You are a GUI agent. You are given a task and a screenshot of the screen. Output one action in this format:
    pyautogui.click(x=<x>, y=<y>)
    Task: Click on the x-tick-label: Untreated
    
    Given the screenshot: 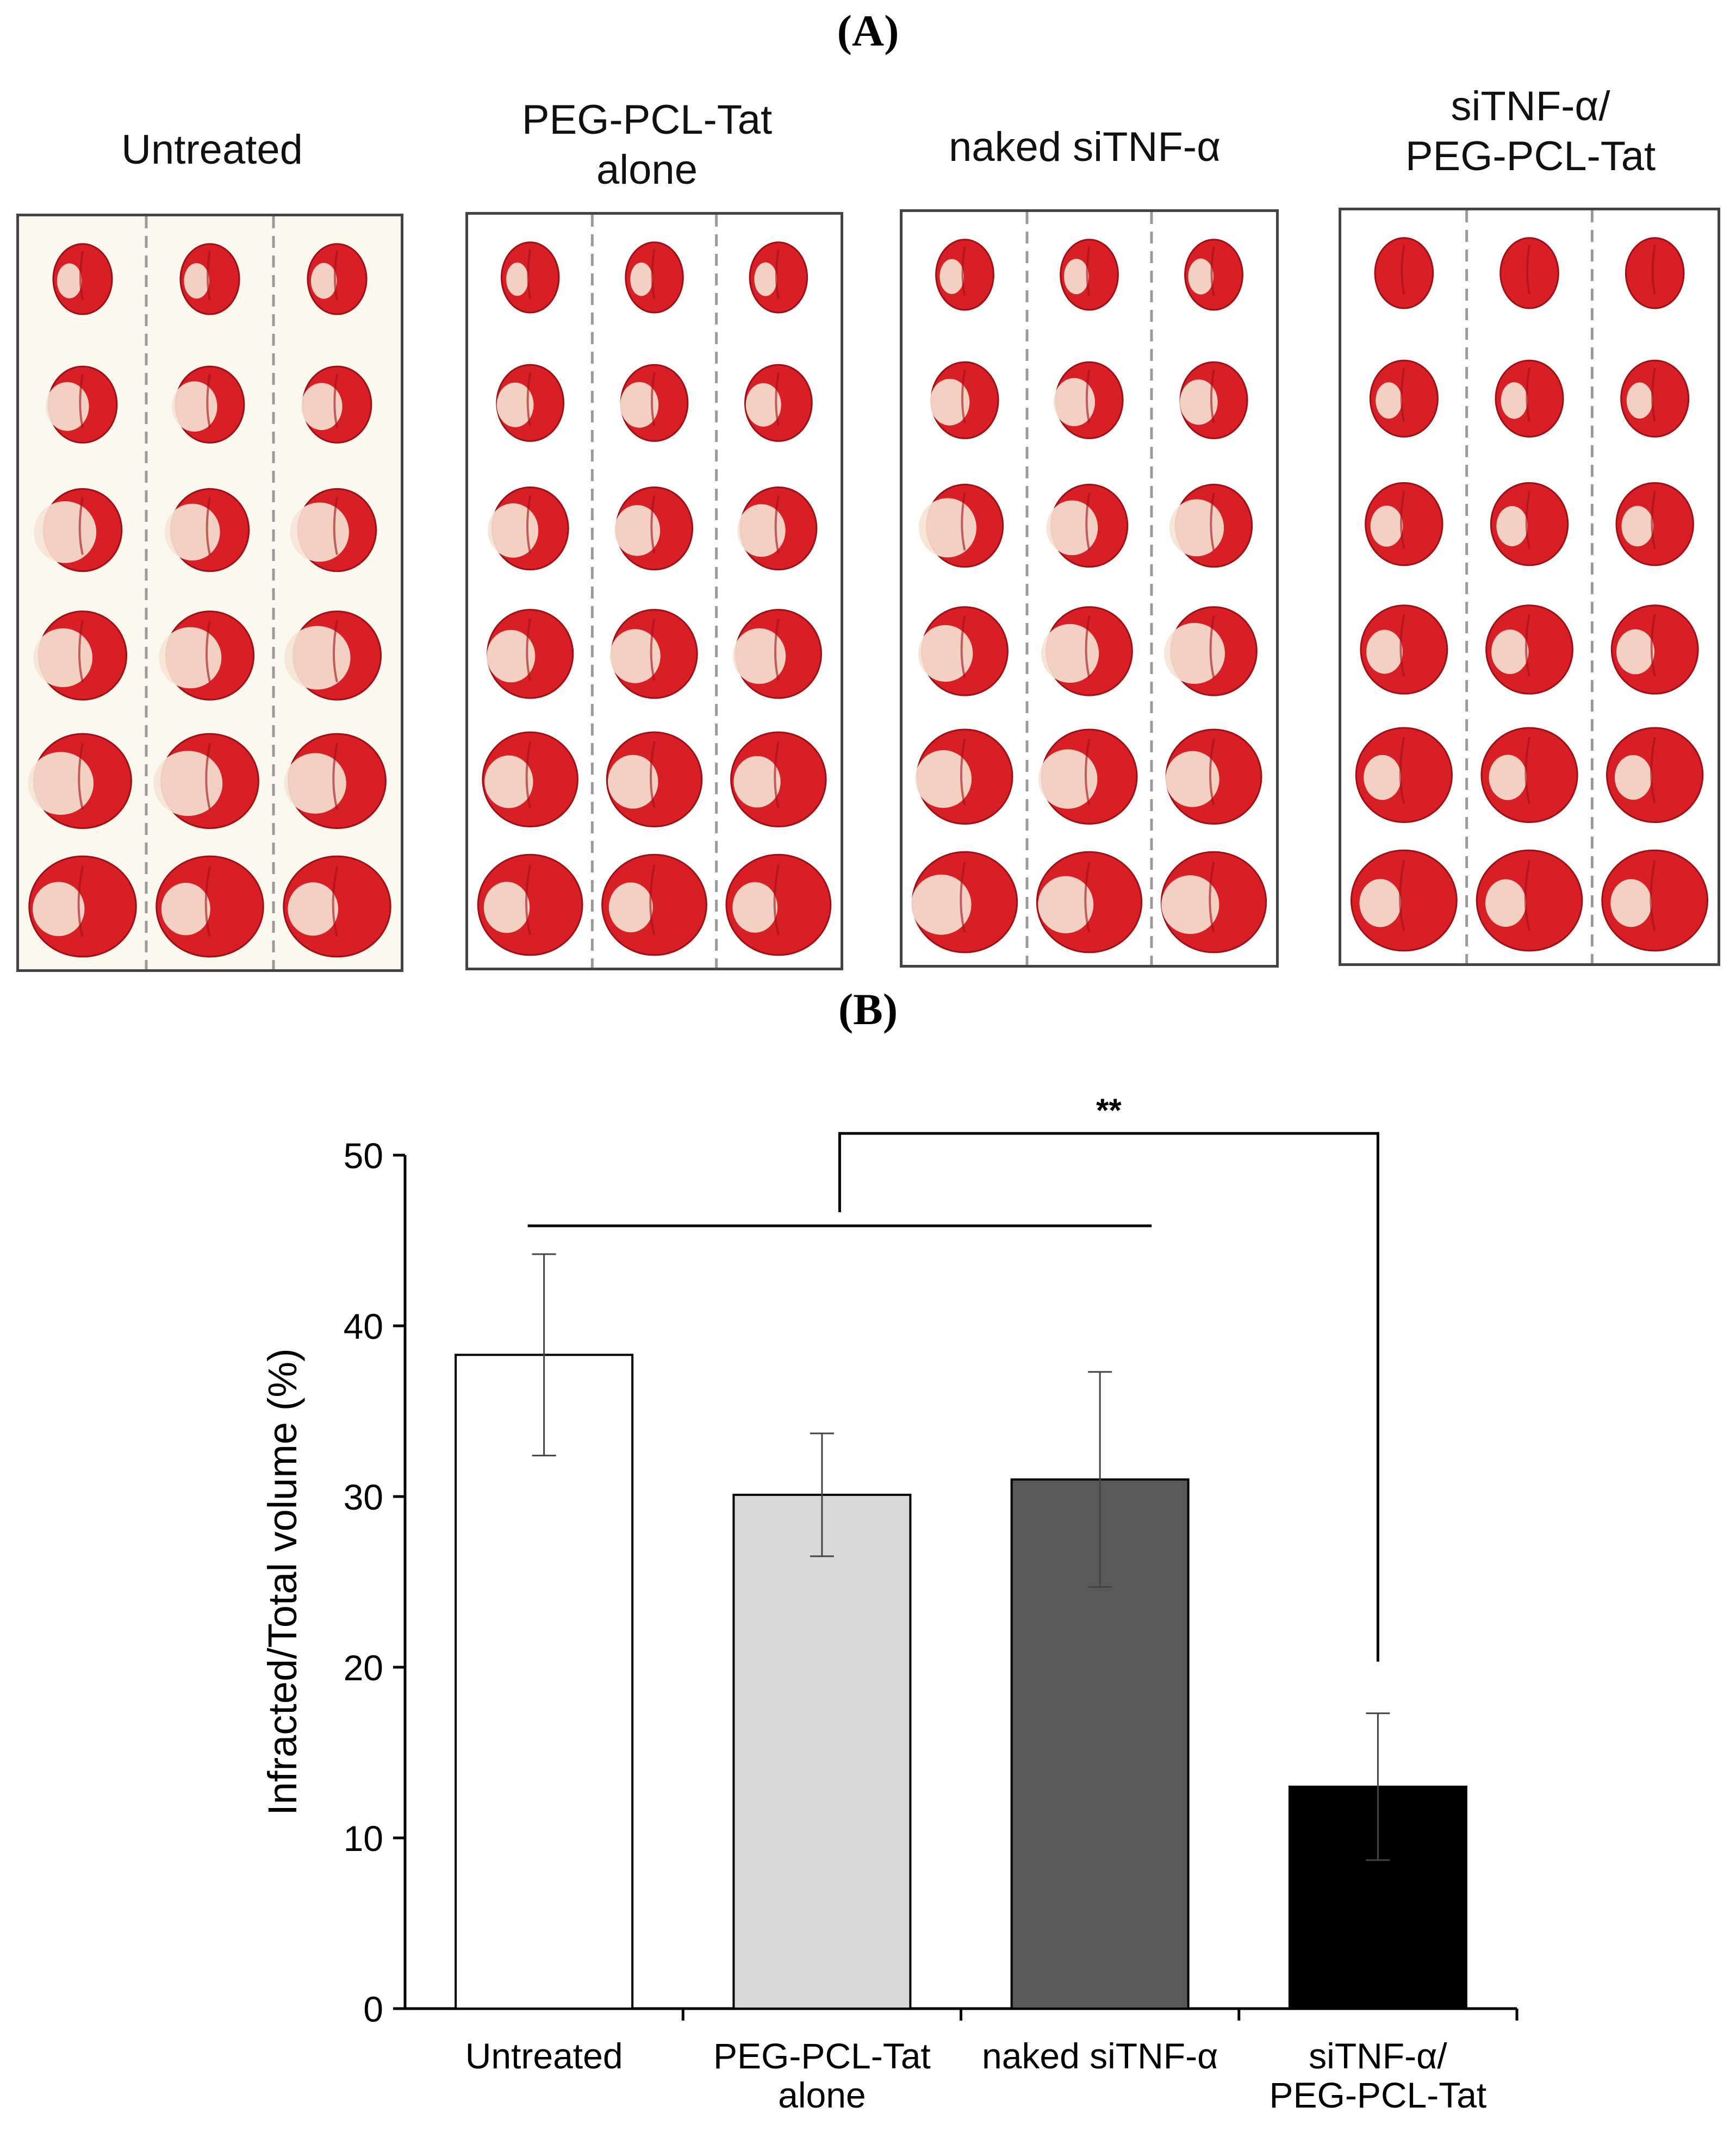 What is the action you would take?
    pyautogui.click(x=544, y=2056)
    